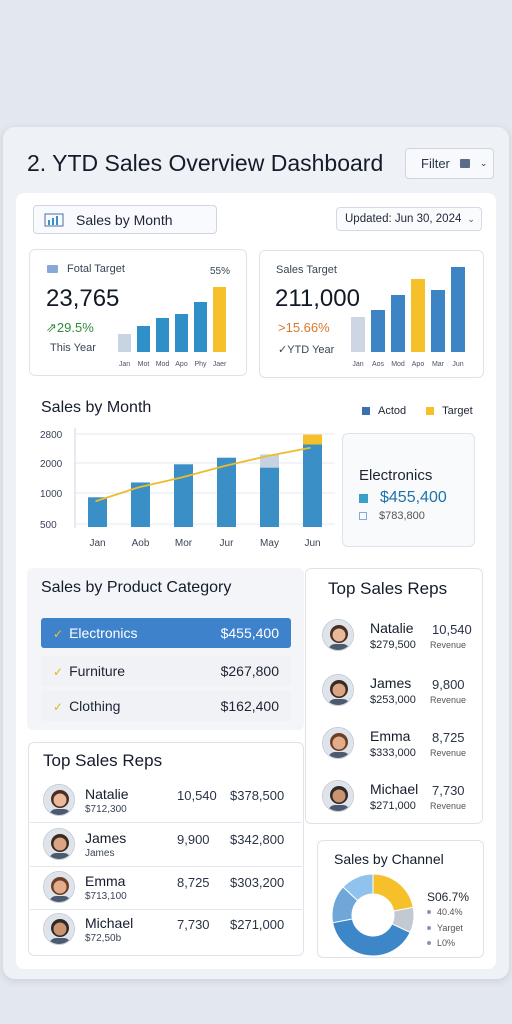  I want to click on kpi-total-target-sub: This Year, so click(73, 348).